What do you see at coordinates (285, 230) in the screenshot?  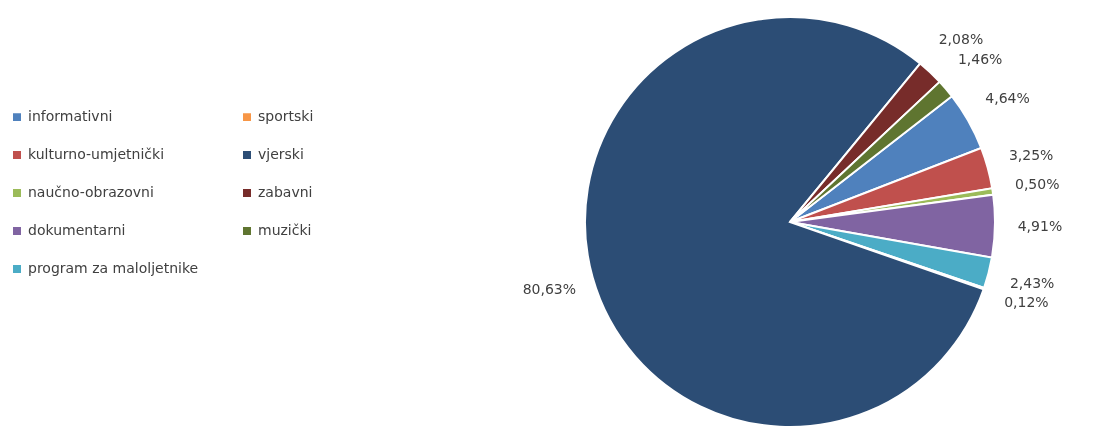 I see `legend-label: muzički` at bounding box center [285, 230].